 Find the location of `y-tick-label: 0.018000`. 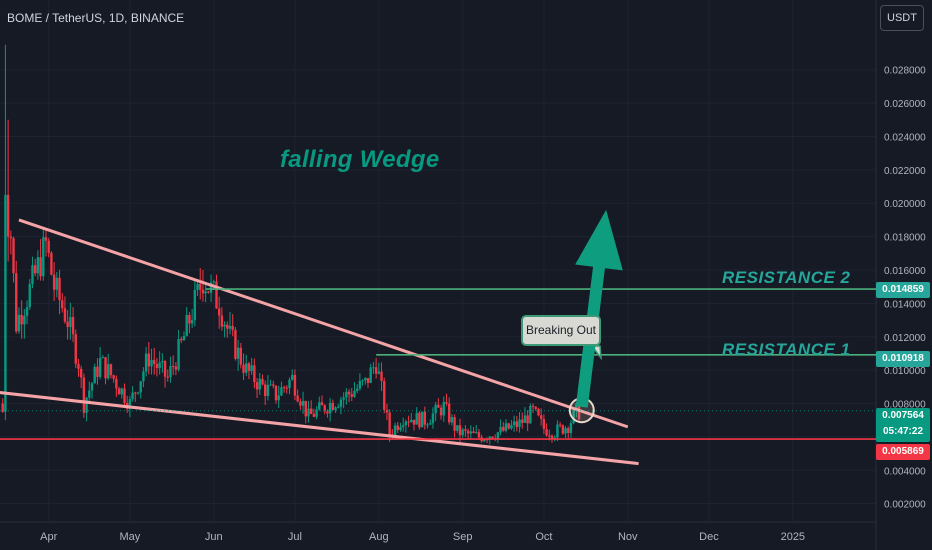

y-tick-label: 0.018000 is located at coordinates (905, 238).